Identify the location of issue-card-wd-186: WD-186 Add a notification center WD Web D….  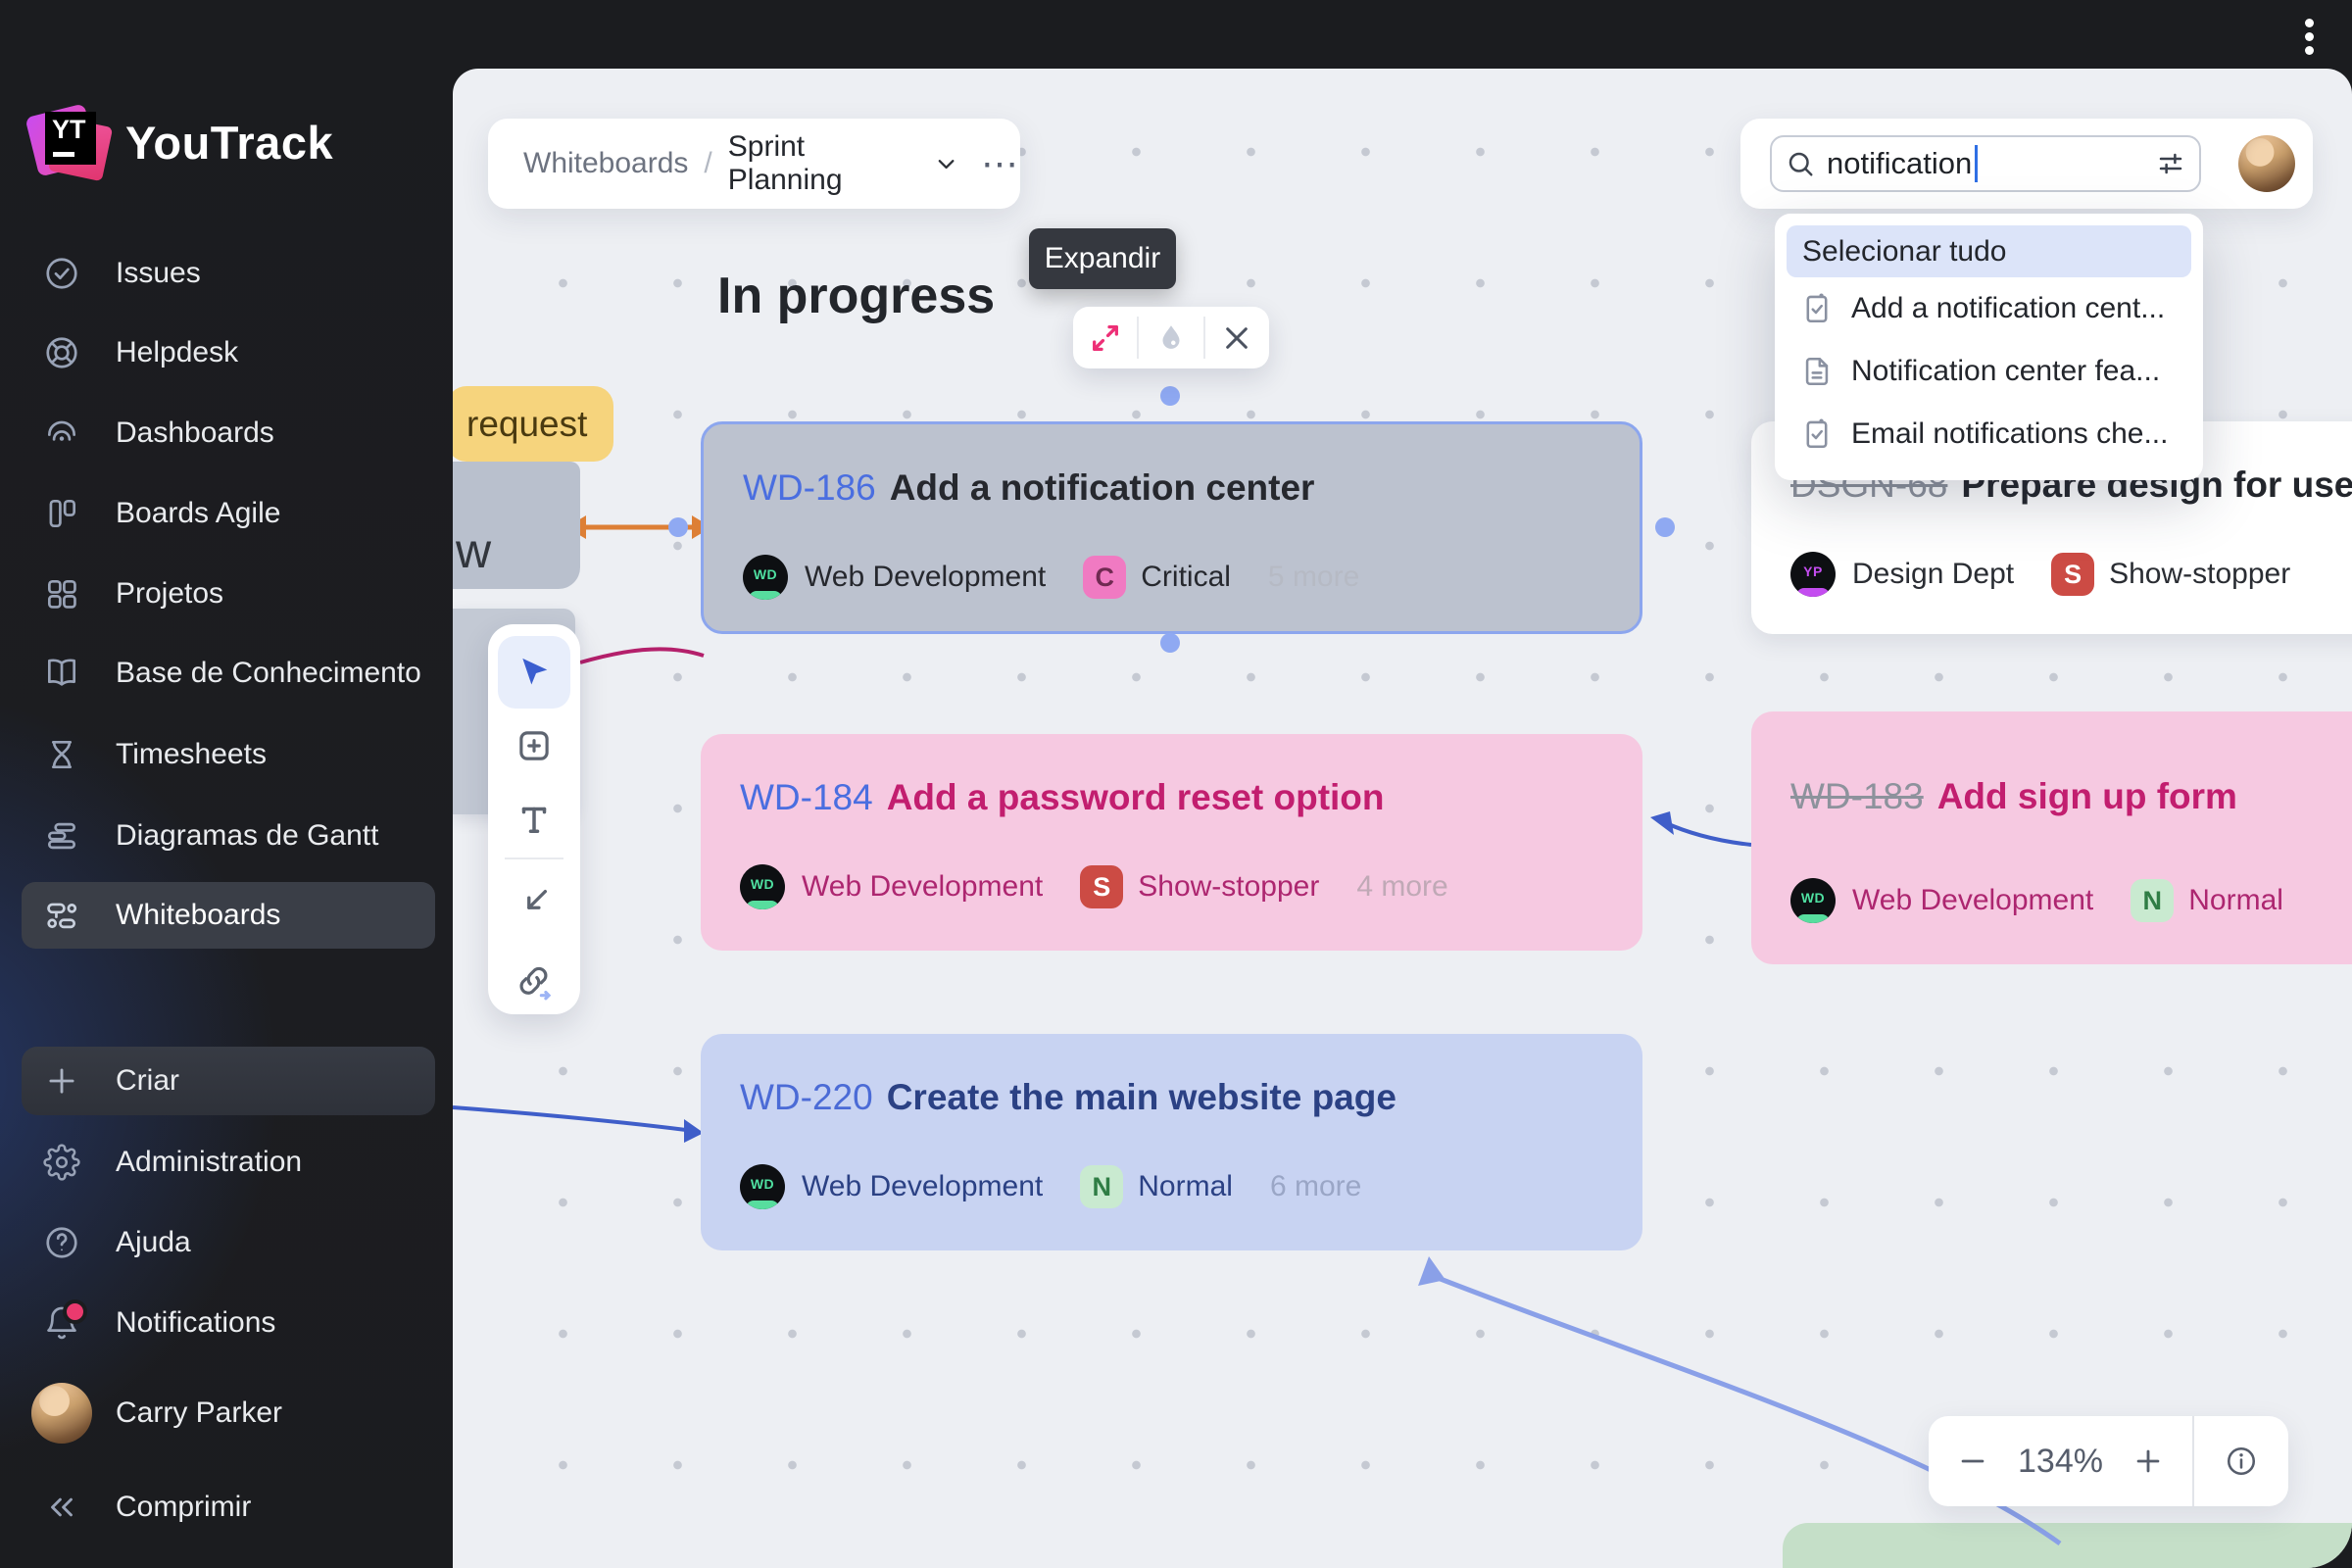
(1171, 527).